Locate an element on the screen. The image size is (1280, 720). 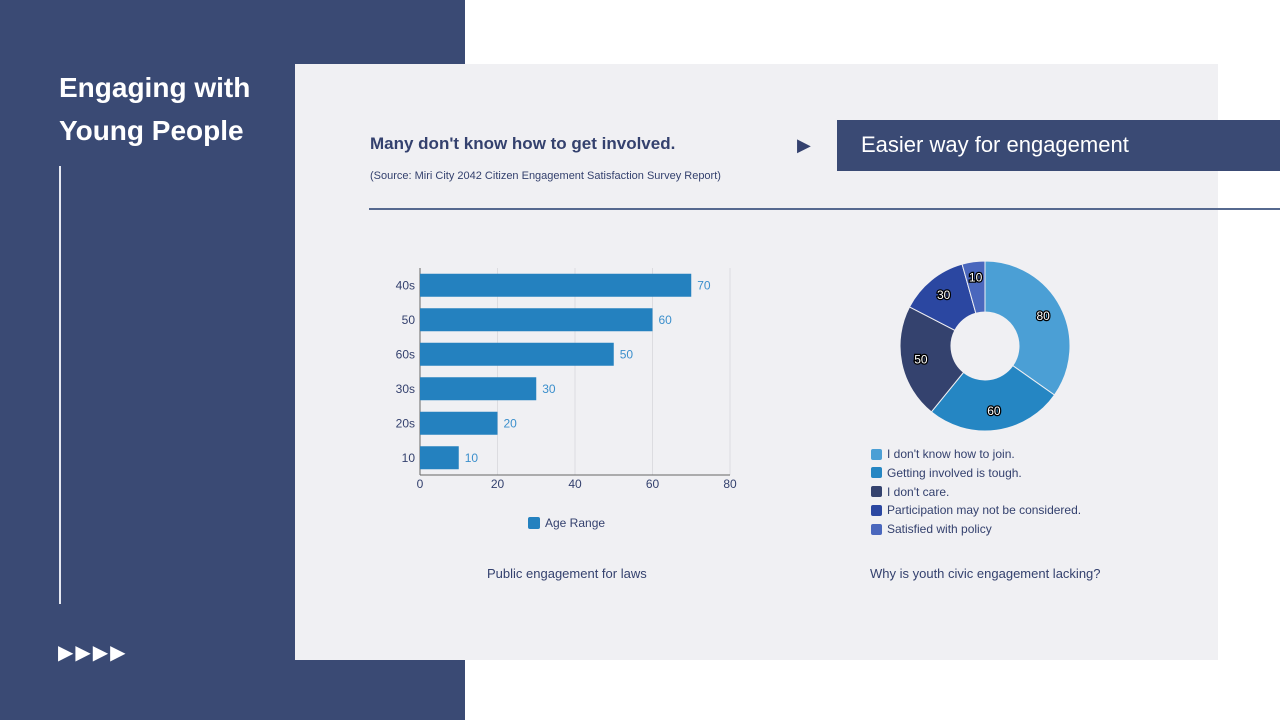
legend-label: Age Range is located at coordinates (575, 523).